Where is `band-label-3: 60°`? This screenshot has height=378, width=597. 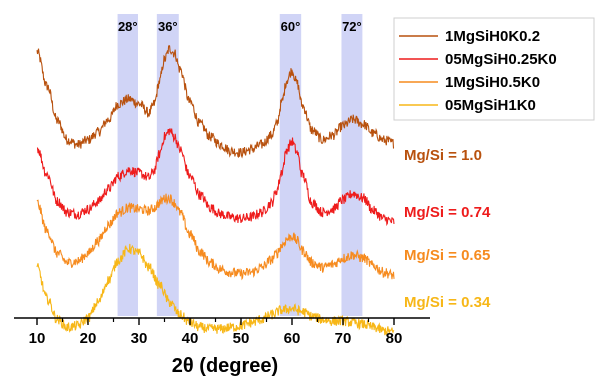 band-label-3: 60° is located at coordinates (291, 26).